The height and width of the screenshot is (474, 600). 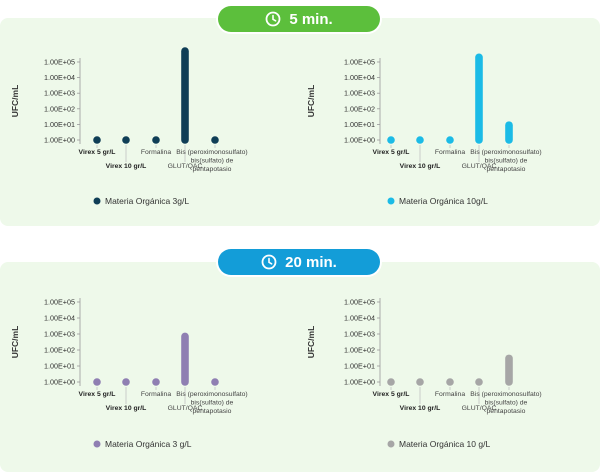 What do you see at coordinates (311, 262) in the screenshot?
I see `header-title: 20 min.` at bounding box center [311, 262].